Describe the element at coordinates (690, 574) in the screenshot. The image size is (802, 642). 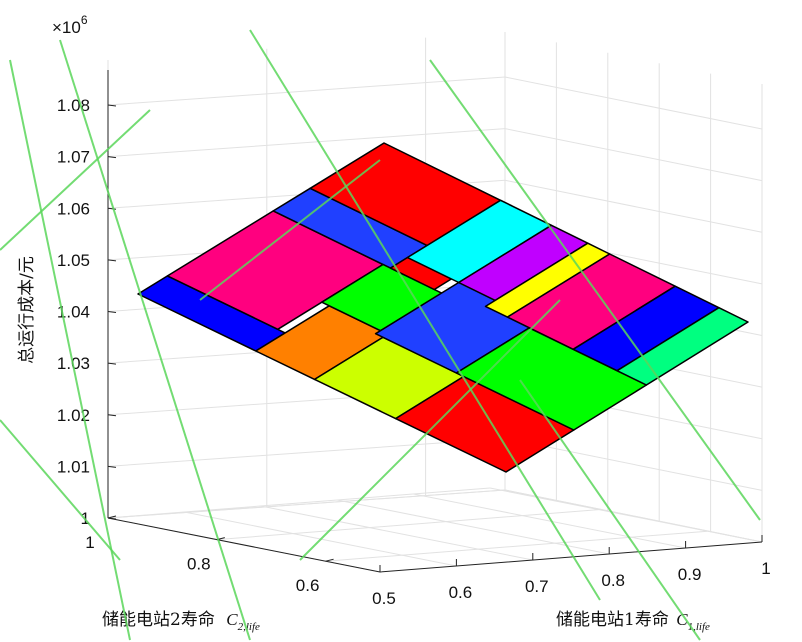
I see `x-tick-label: 0.9` at that location.